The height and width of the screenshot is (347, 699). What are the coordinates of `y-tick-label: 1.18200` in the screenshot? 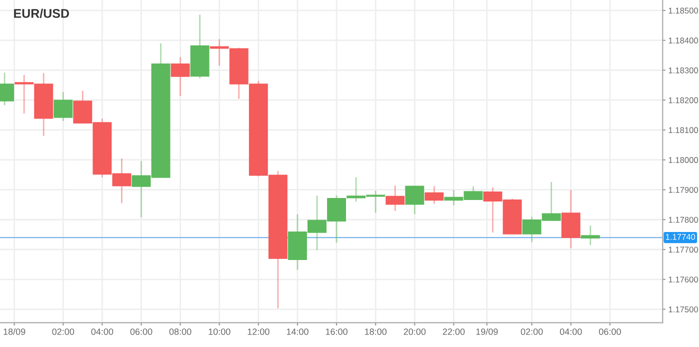 It's located at (683, 100).